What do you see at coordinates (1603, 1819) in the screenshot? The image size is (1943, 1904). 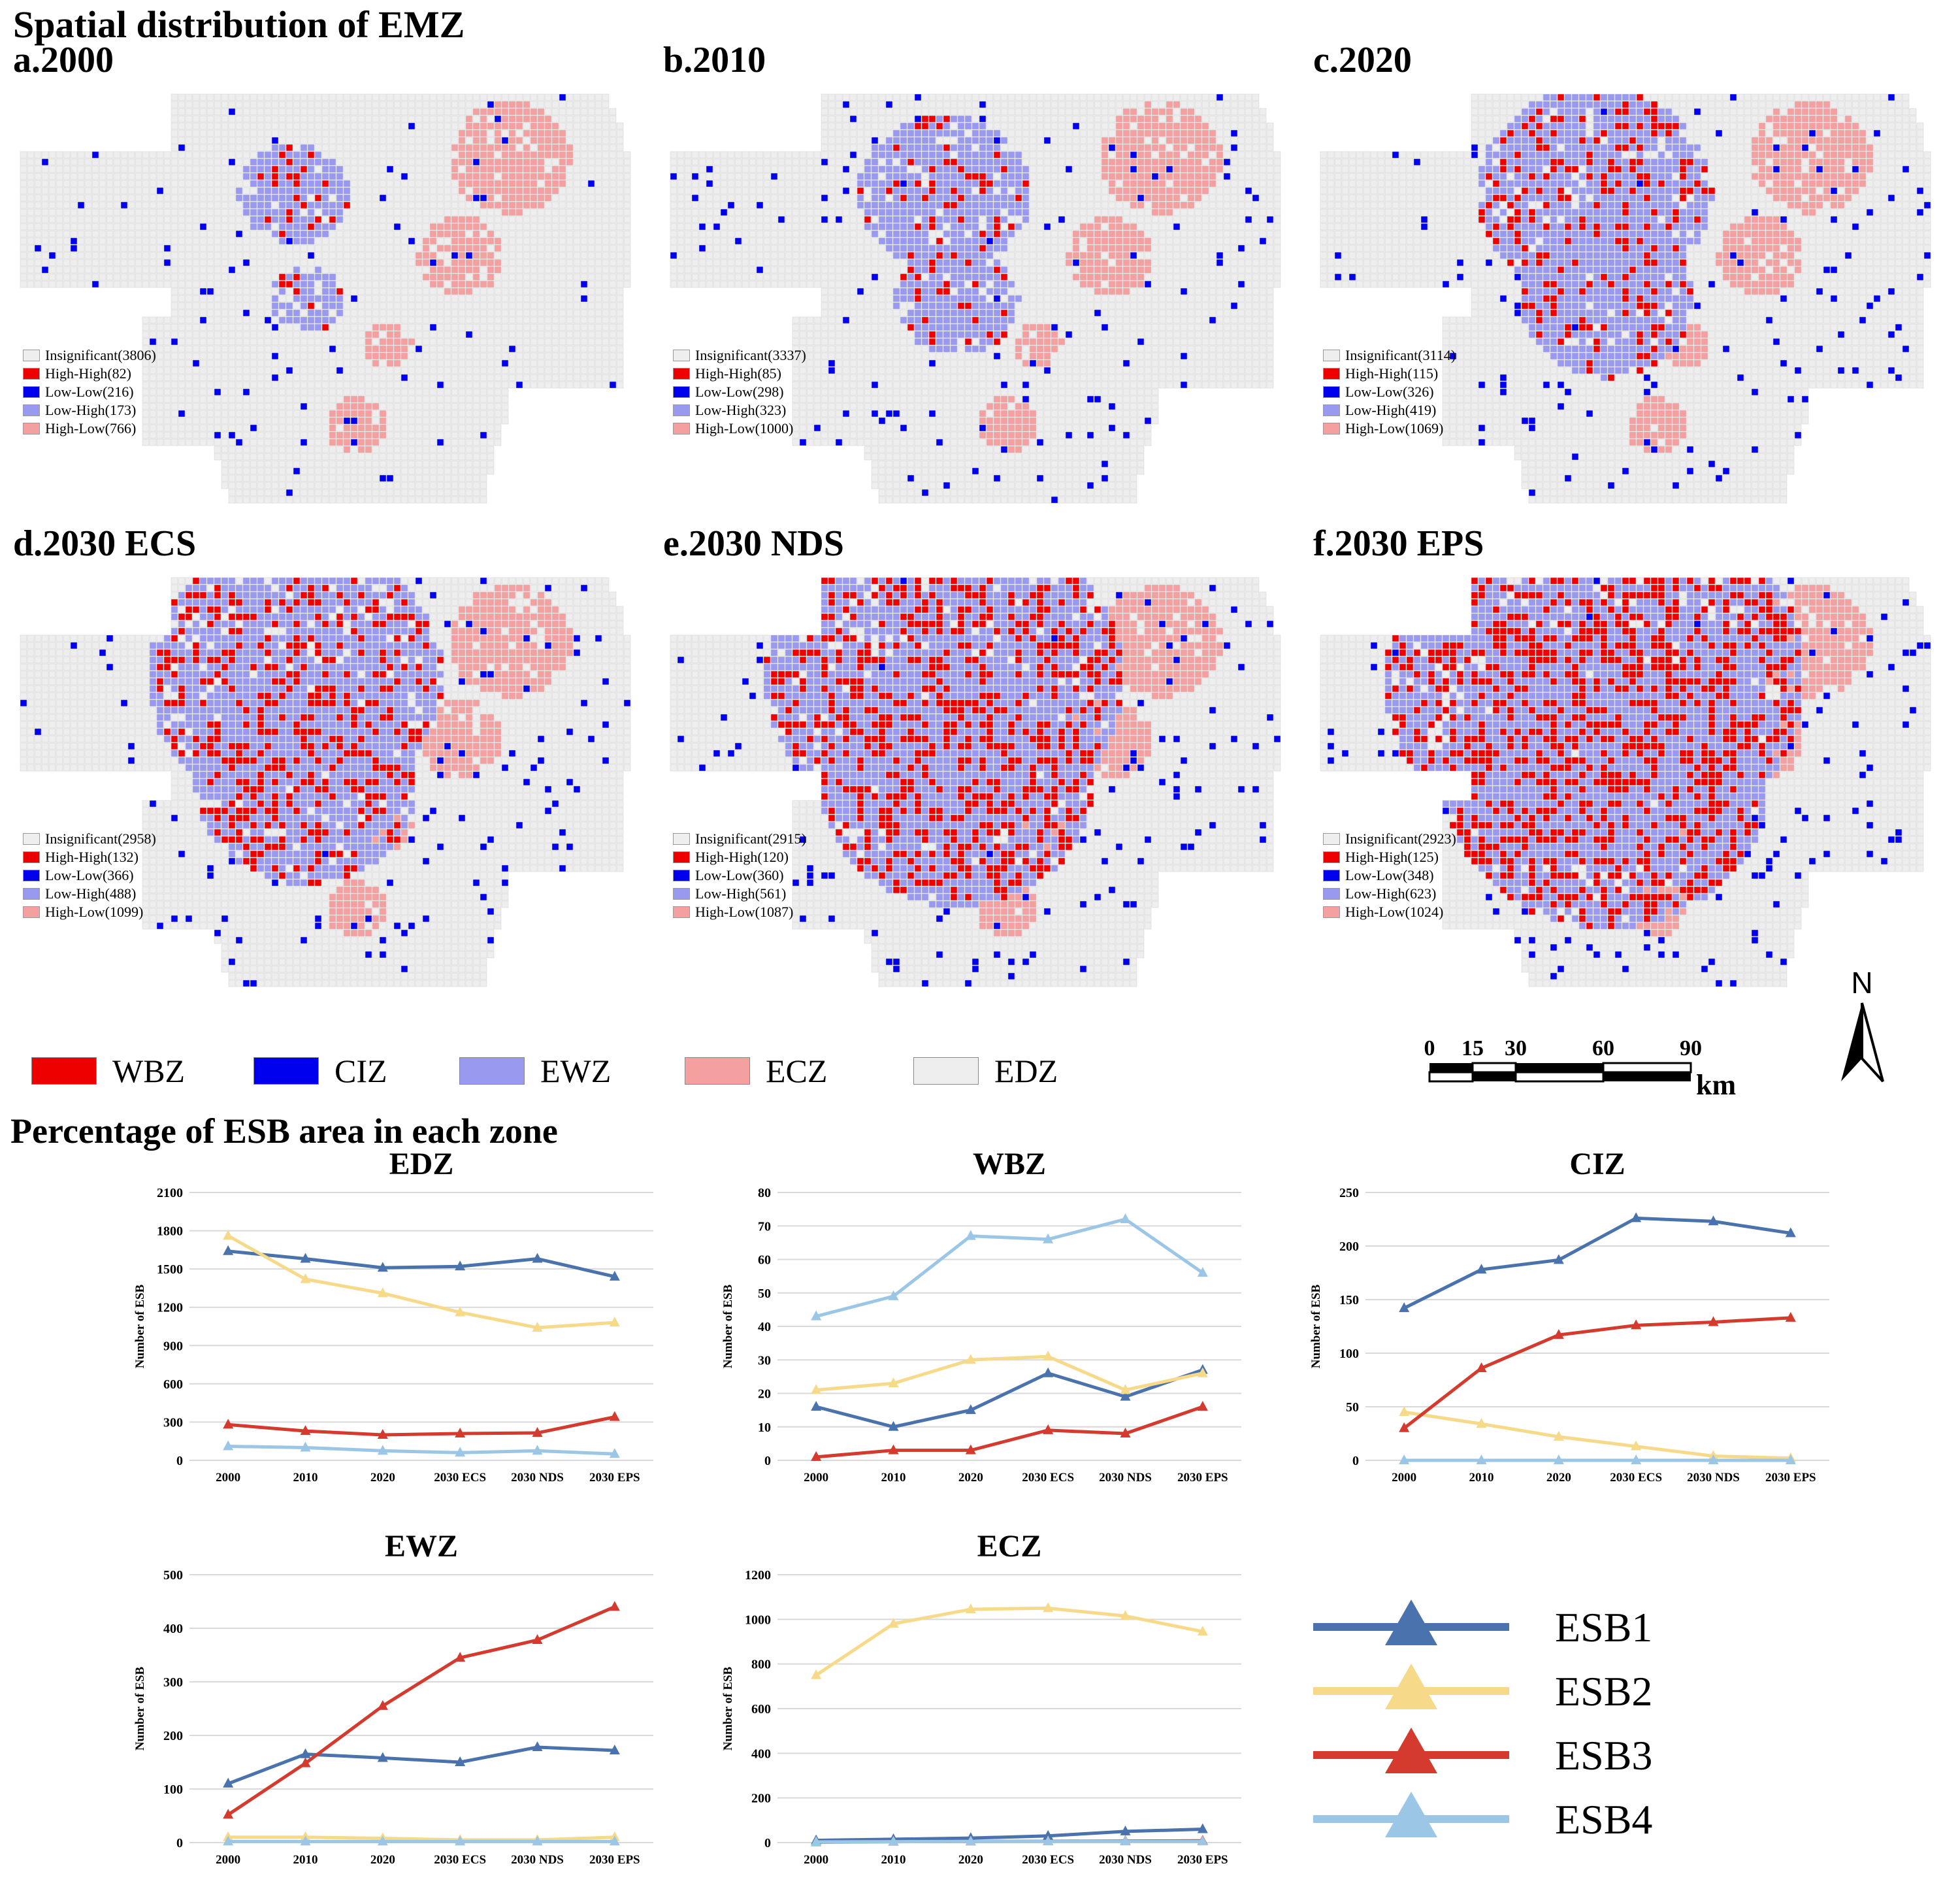 I see `legend-label-esb4: ESB4` at bounding box center [1603, 1819].